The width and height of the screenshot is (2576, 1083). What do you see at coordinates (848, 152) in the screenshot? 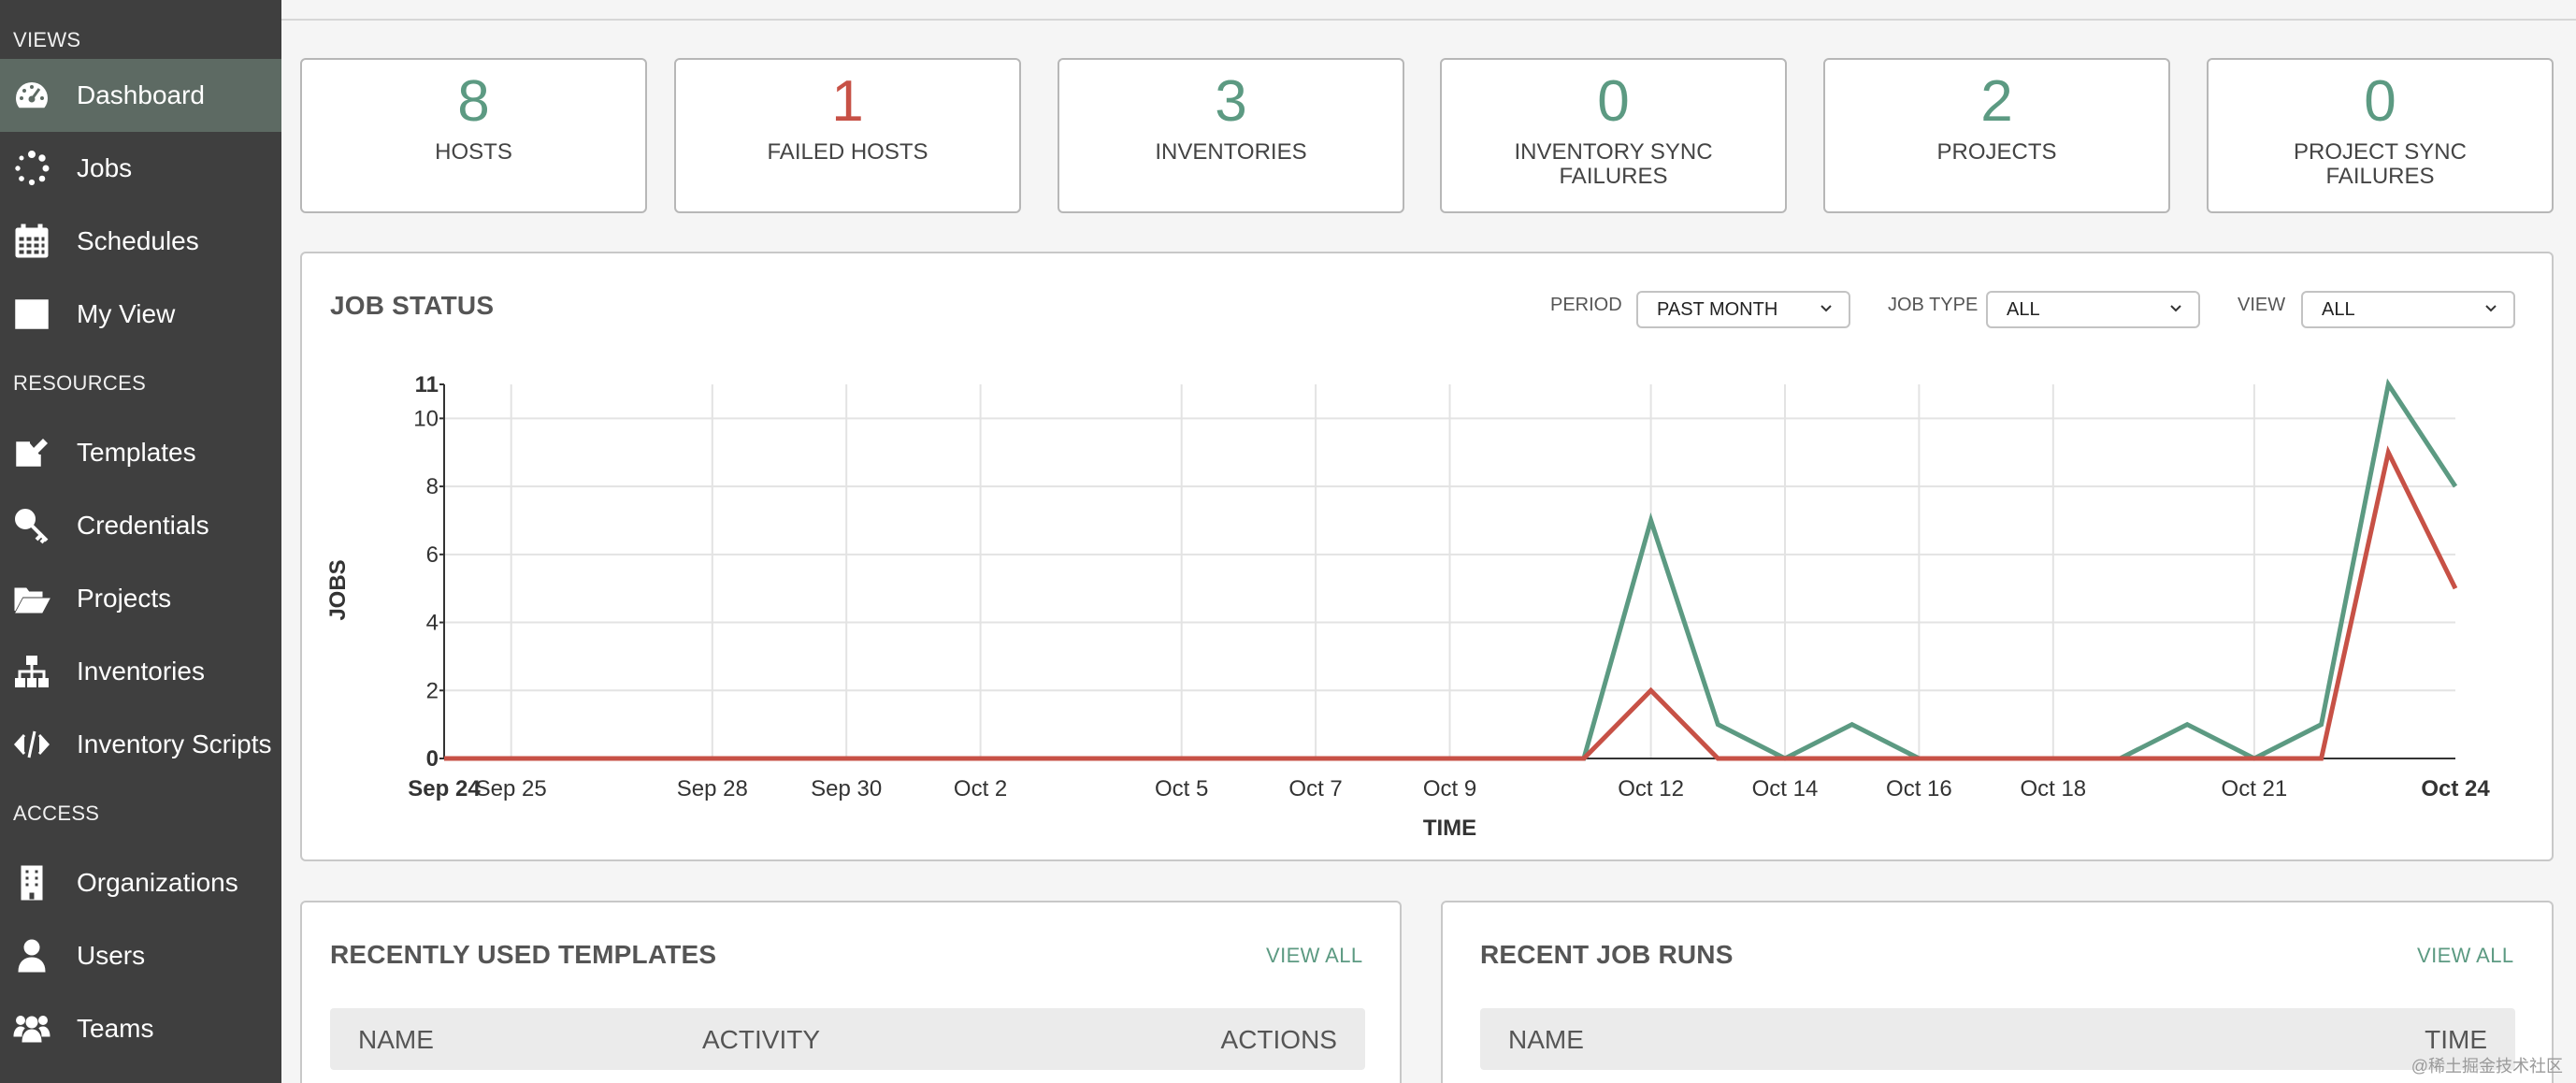
I see `count-label: FAILED HOSTS` at bounding box center [848, 152].